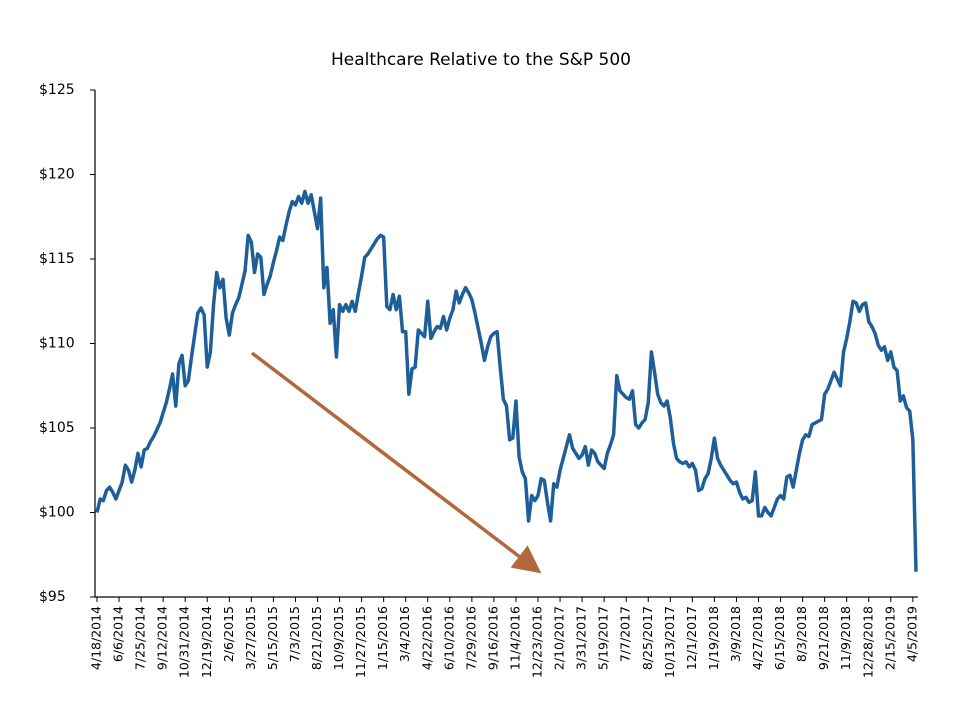  I want to click on x-tick-label: 2/6/2015, so click(228, 634).